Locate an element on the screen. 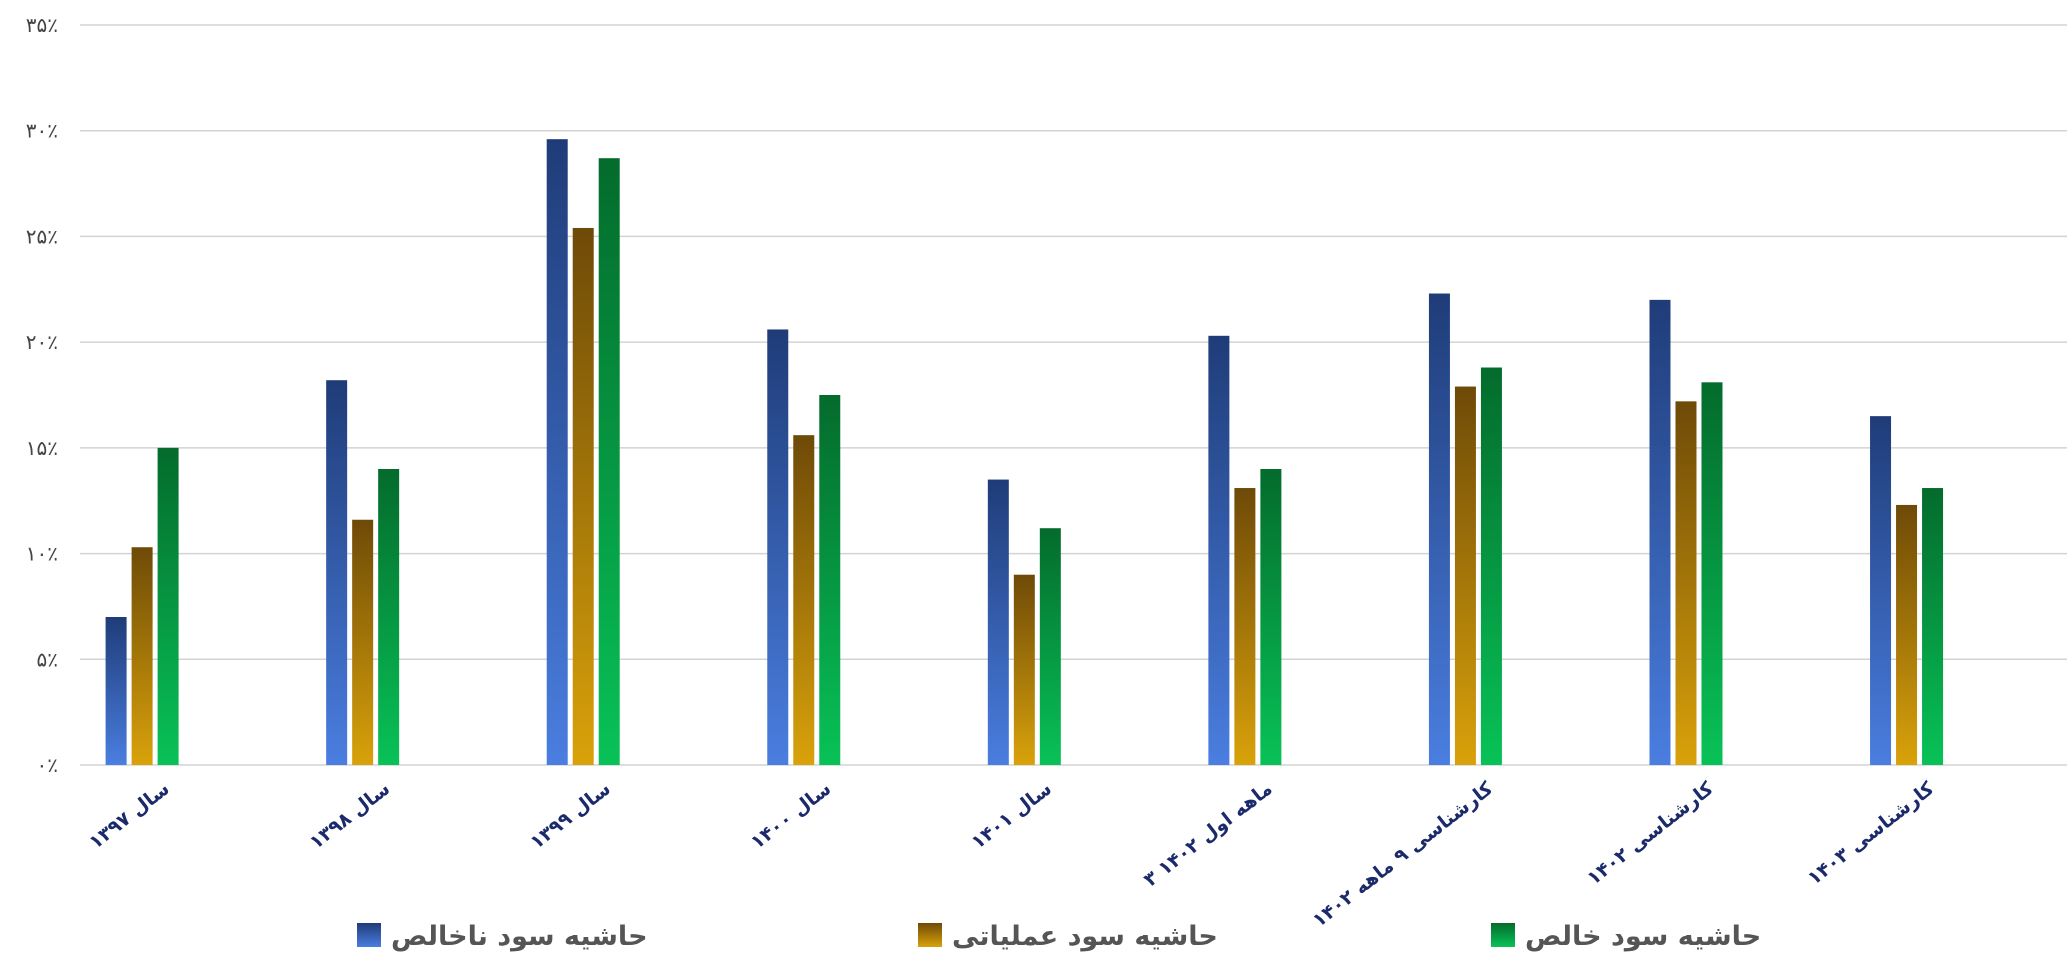 The height and width of the screenshot is (973, 2067). y-tick-label: ۱۵٪ is located at coordinates (42, 448).